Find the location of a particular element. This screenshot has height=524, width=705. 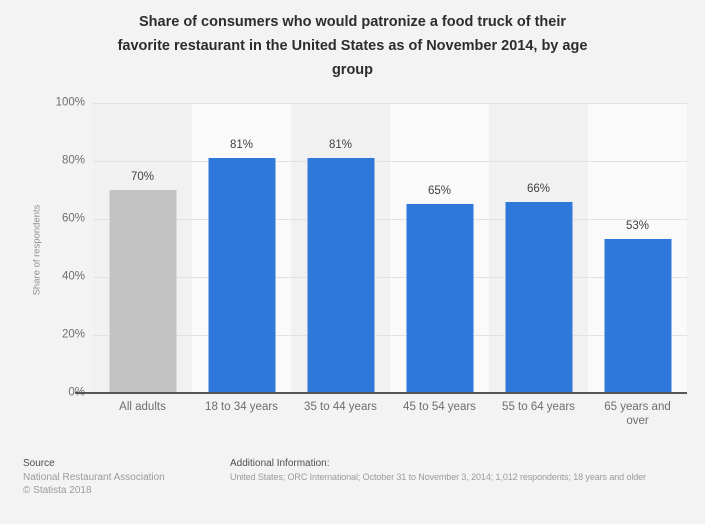

y-axis-tick-label: 20% is located at coordinates (73, 334).